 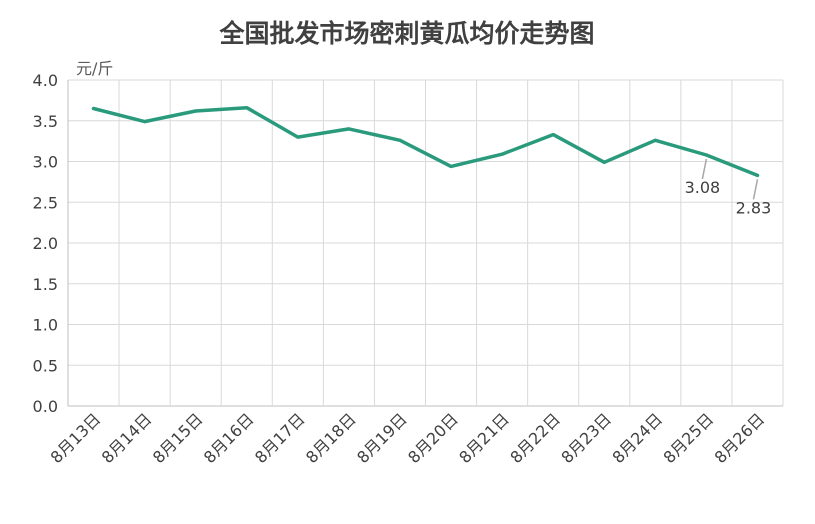 I want to click on y-tick-label: 3.0, so click(x=45, y=162).